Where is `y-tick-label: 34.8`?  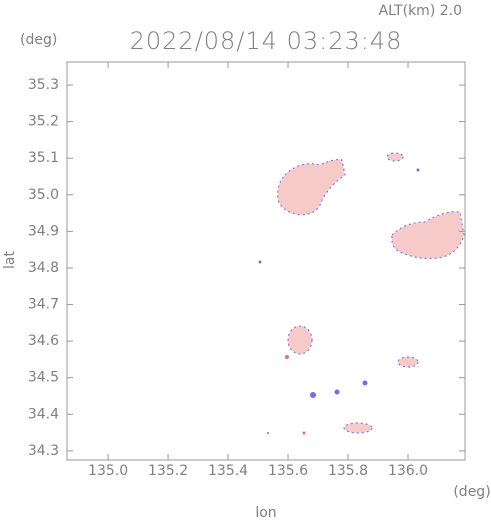
y-tick-label: 34.8 is located at coordinates (43, 268).